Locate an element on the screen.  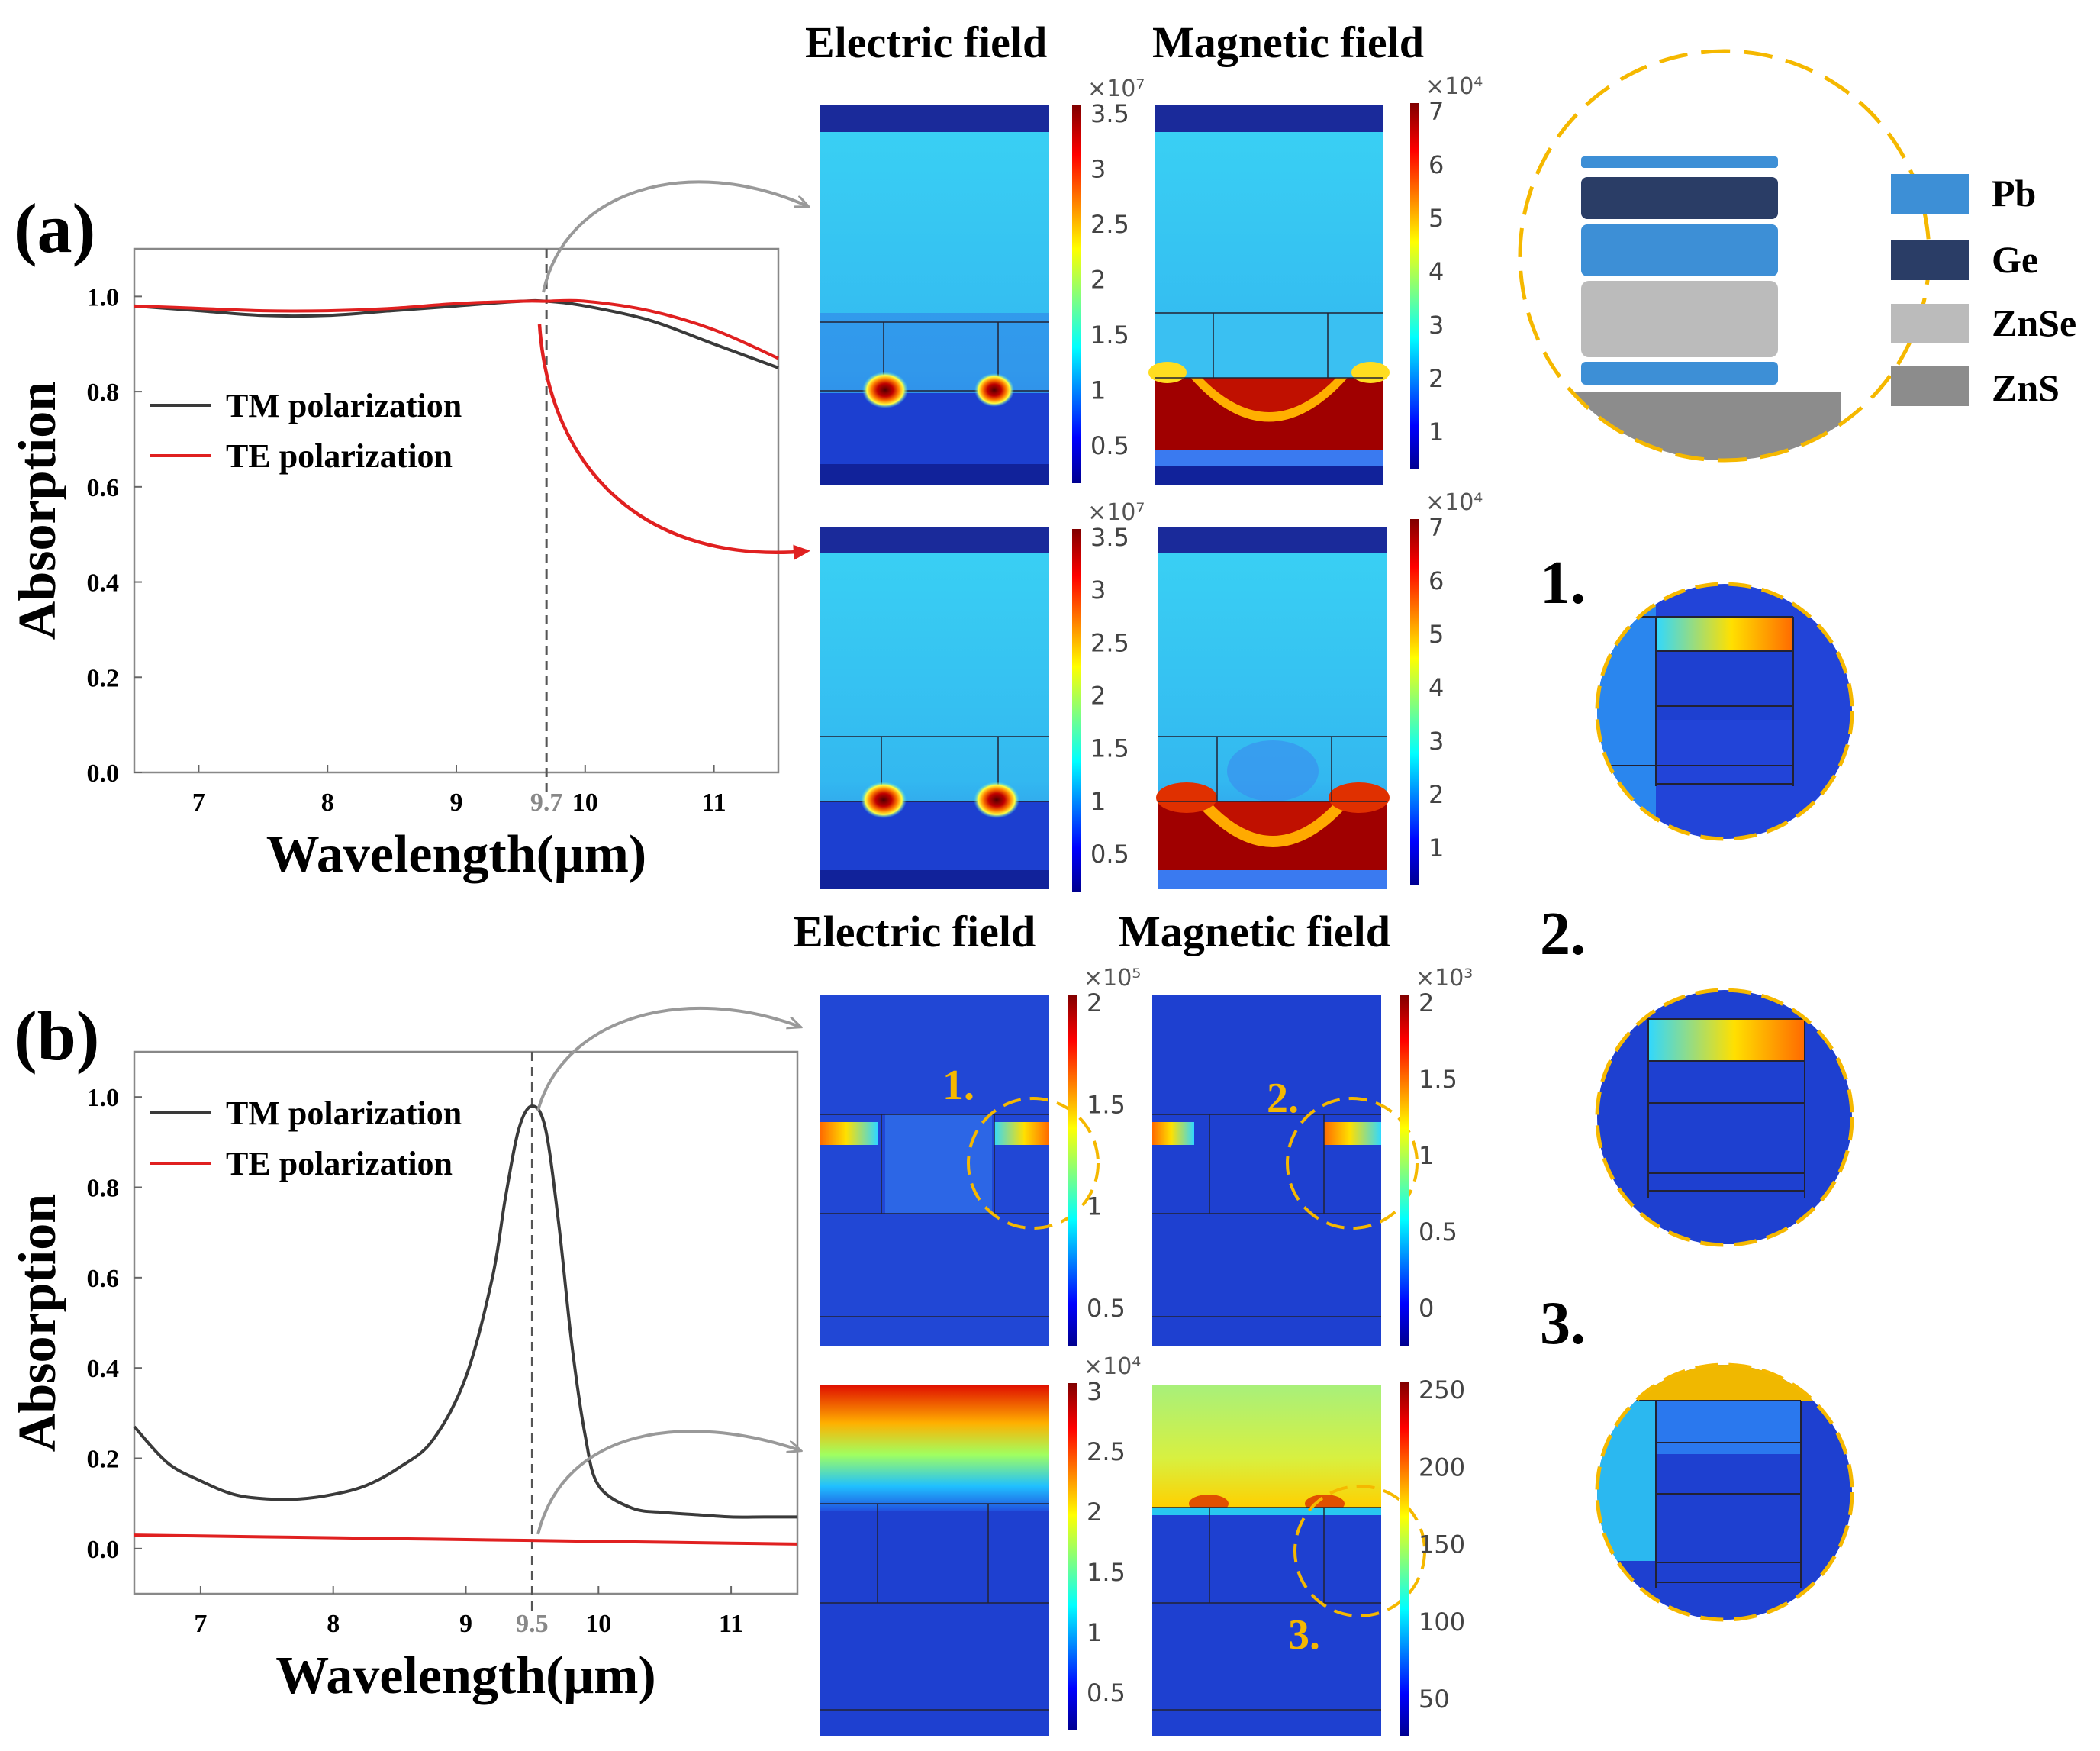
map-callout-2: 2. is located at coordinates (1283, 1098).